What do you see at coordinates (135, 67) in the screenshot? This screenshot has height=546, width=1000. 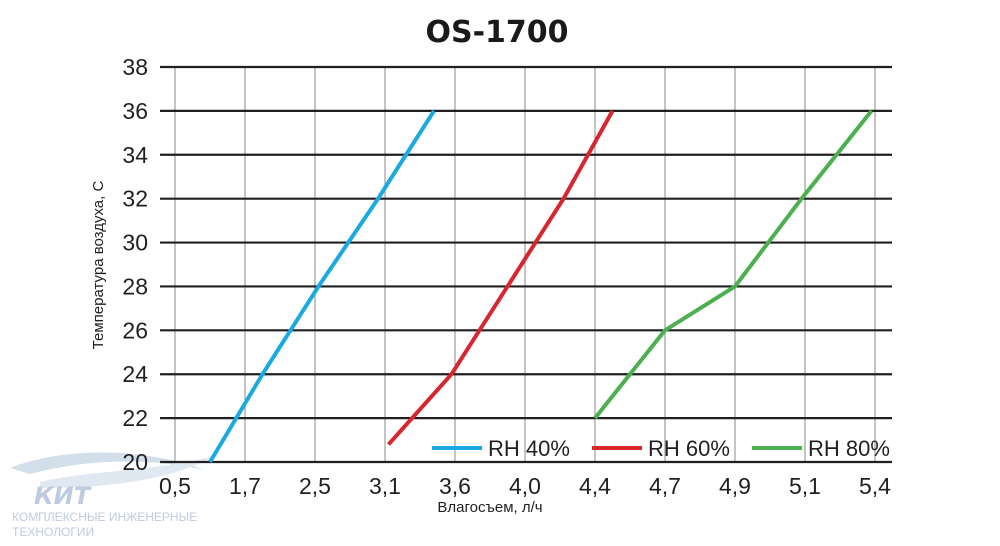 I see `y-tick-label: 38` at bounding box center [135, 67].